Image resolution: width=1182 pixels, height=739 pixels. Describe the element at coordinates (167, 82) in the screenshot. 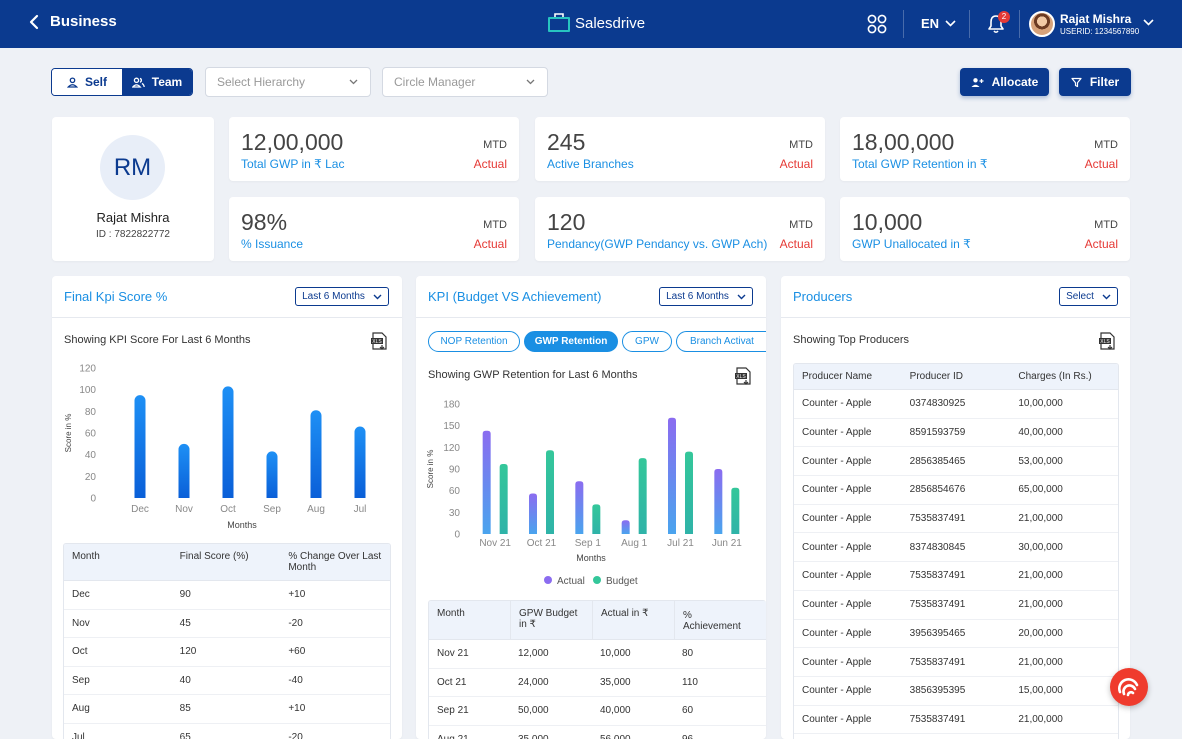

I see `team-label: Team` at that location.